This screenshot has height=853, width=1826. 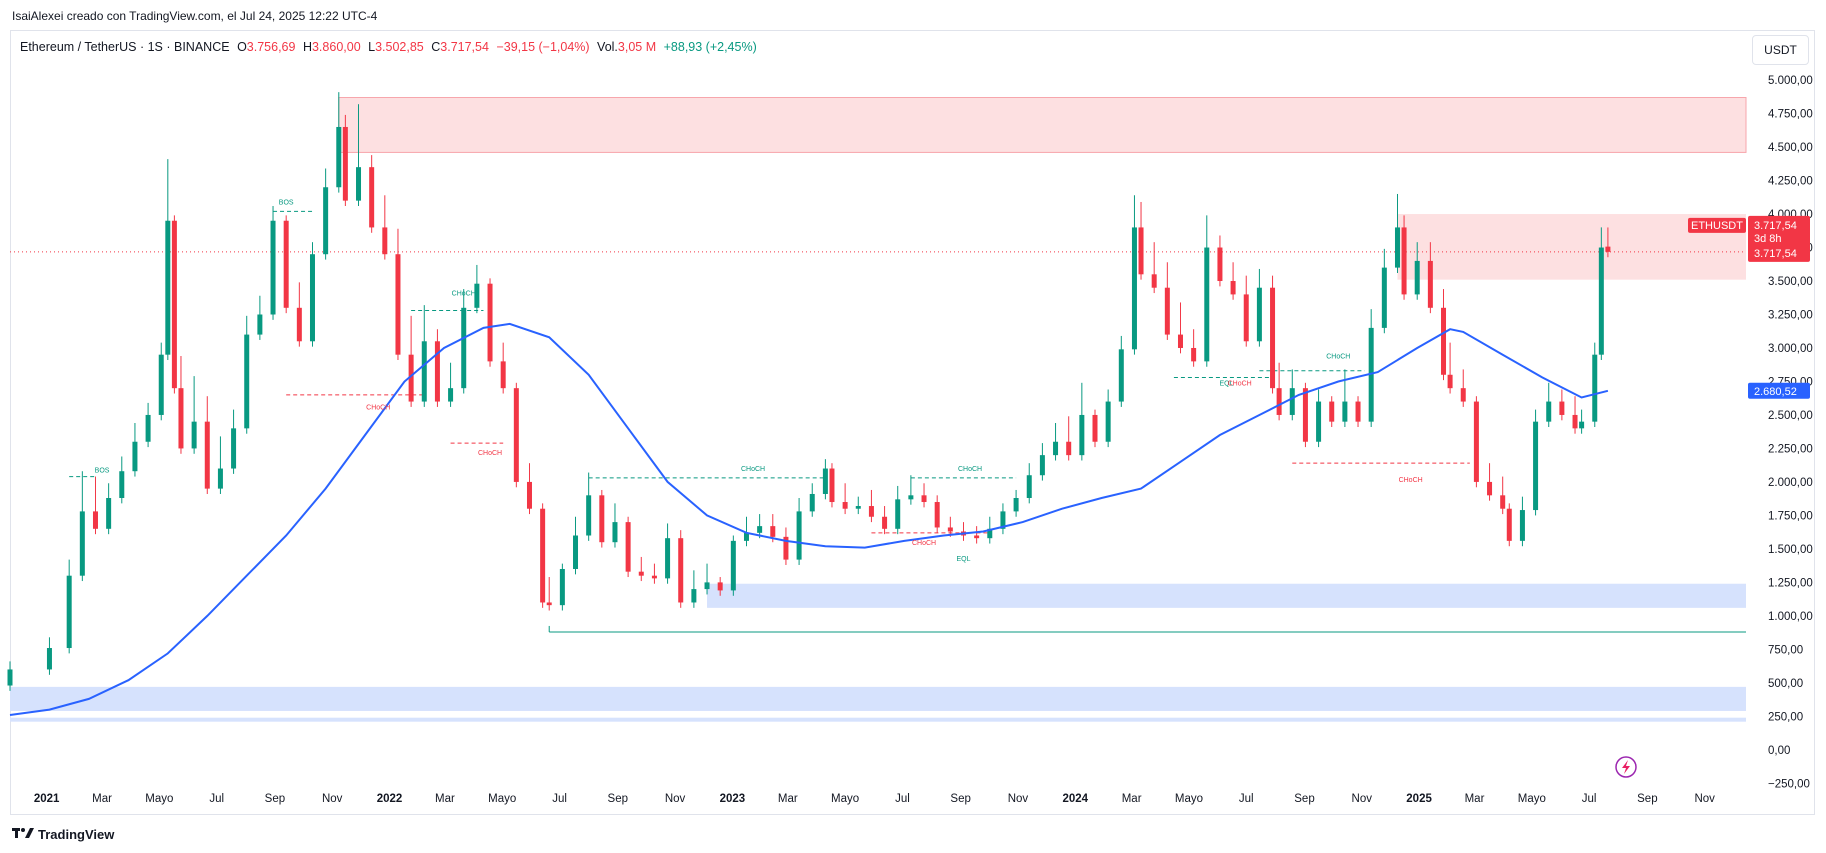 I want to click on supply-zone, so click(x=1571, y=247).